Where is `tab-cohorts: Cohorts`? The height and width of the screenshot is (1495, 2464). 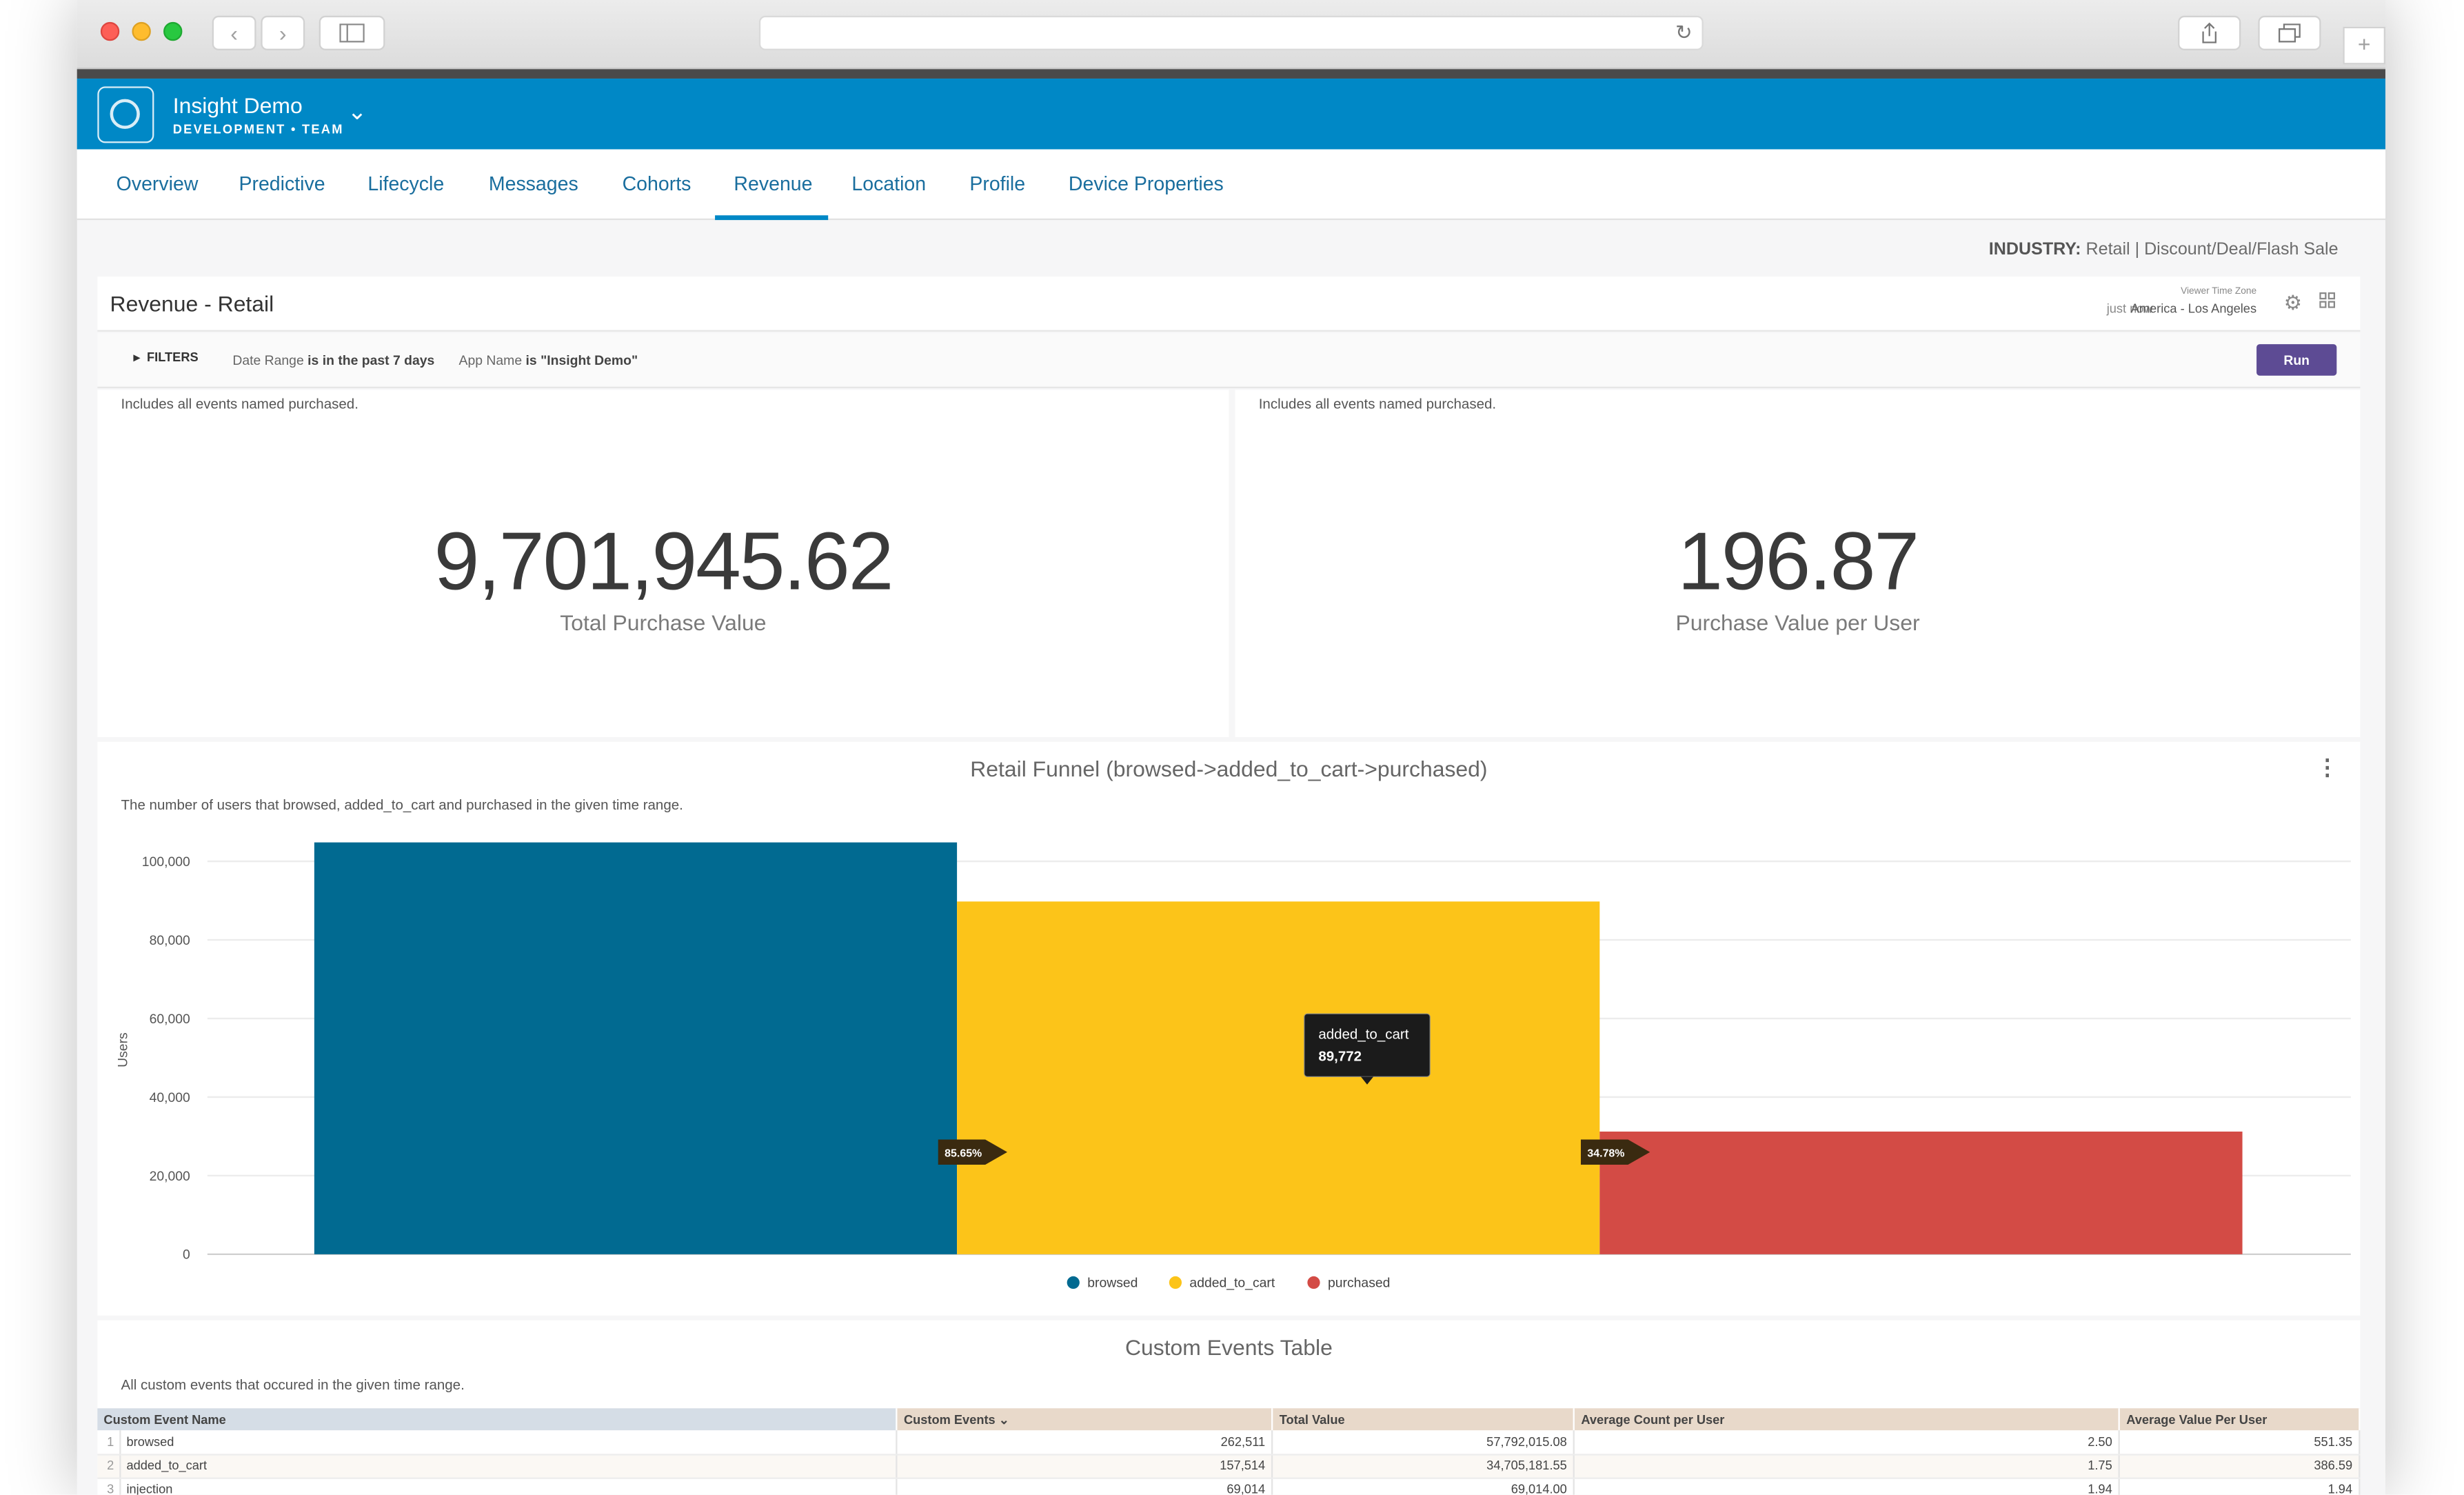 tab-cohorts: Cohorts is located at coordinates (656, 184).